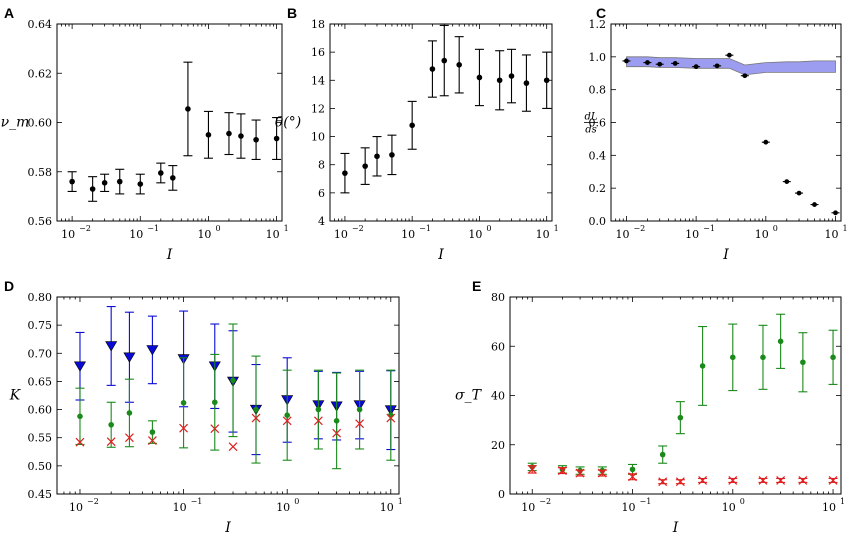 The height and width of the screenshot is (533, 850). Describe the element at coordinates (731, 66) in the screenshot. I see `confidence-band` at that location.